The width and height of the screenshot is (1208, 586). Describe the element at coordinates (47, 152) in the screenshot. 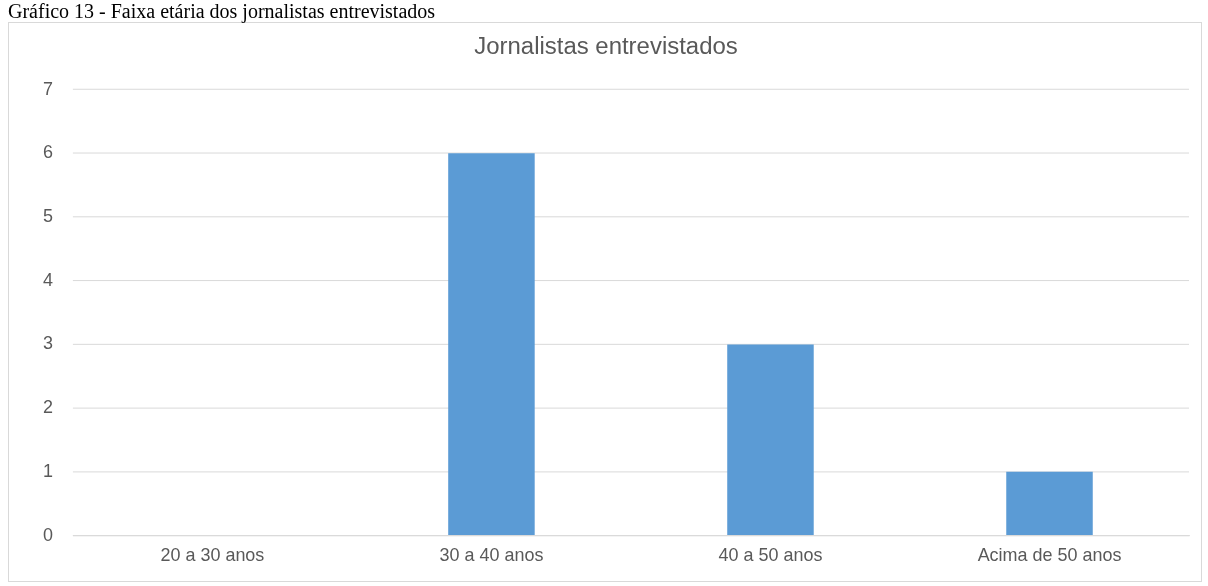

I see `y-tick-label: 6` at that location.